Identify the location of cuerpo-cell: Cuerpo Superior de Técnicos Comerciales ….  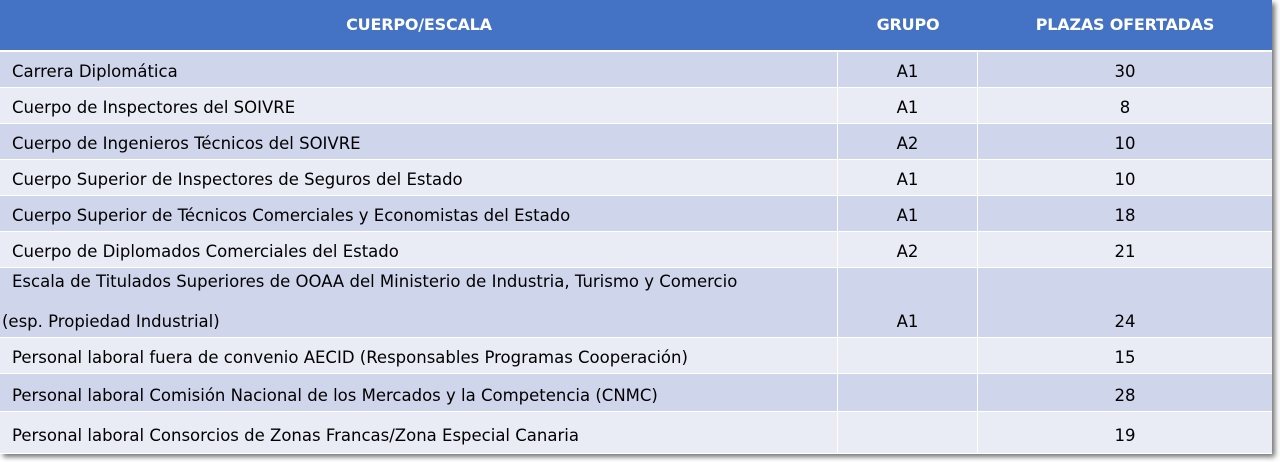
(419, 214).